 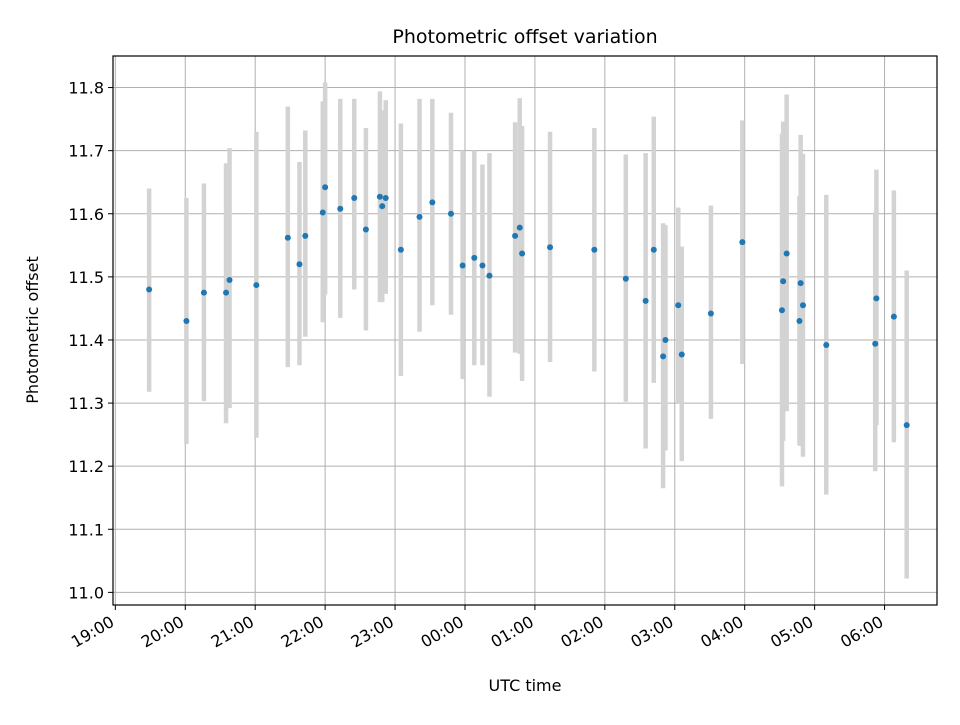 What do you see at coordinates (86, 88) in the screenshot?
I see `y-tick-label: 11.8` at bounding box center [86, 88].